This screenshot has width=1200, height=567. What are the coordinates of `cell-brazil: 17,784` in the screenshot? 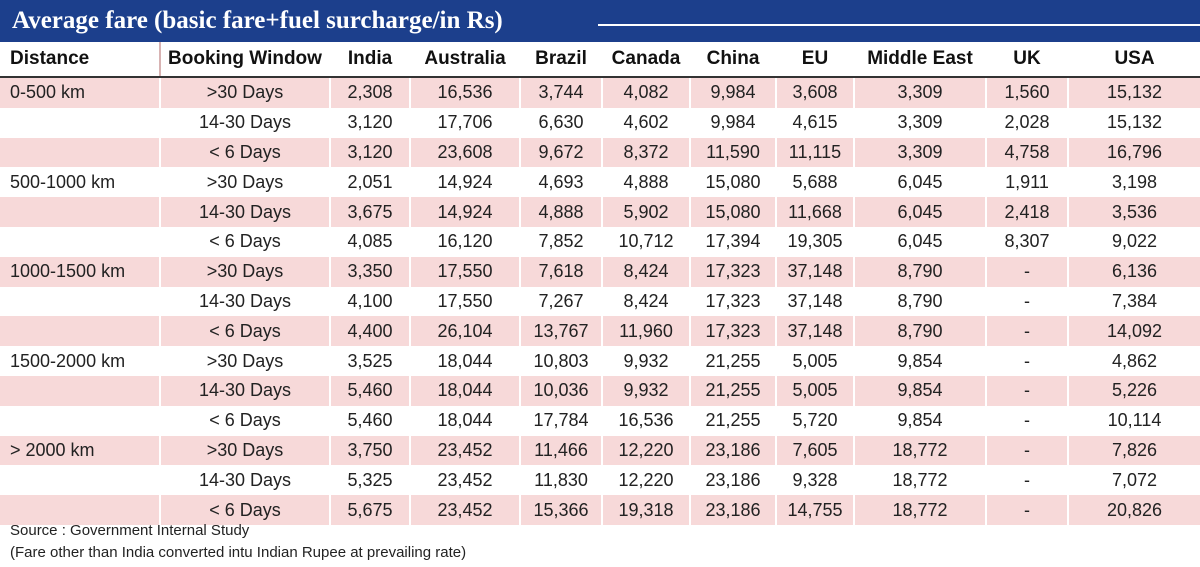 It's located at (560, 420).